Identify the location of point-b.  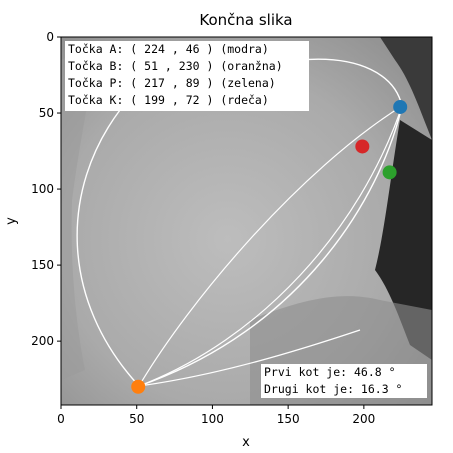
(138, 386).